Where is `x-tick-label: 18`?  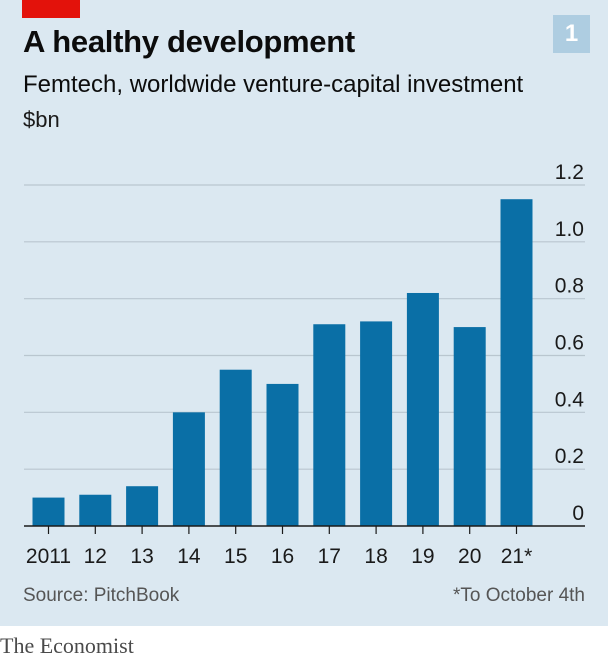
x-tick-label: 18 is located at coordinates (375, 556).